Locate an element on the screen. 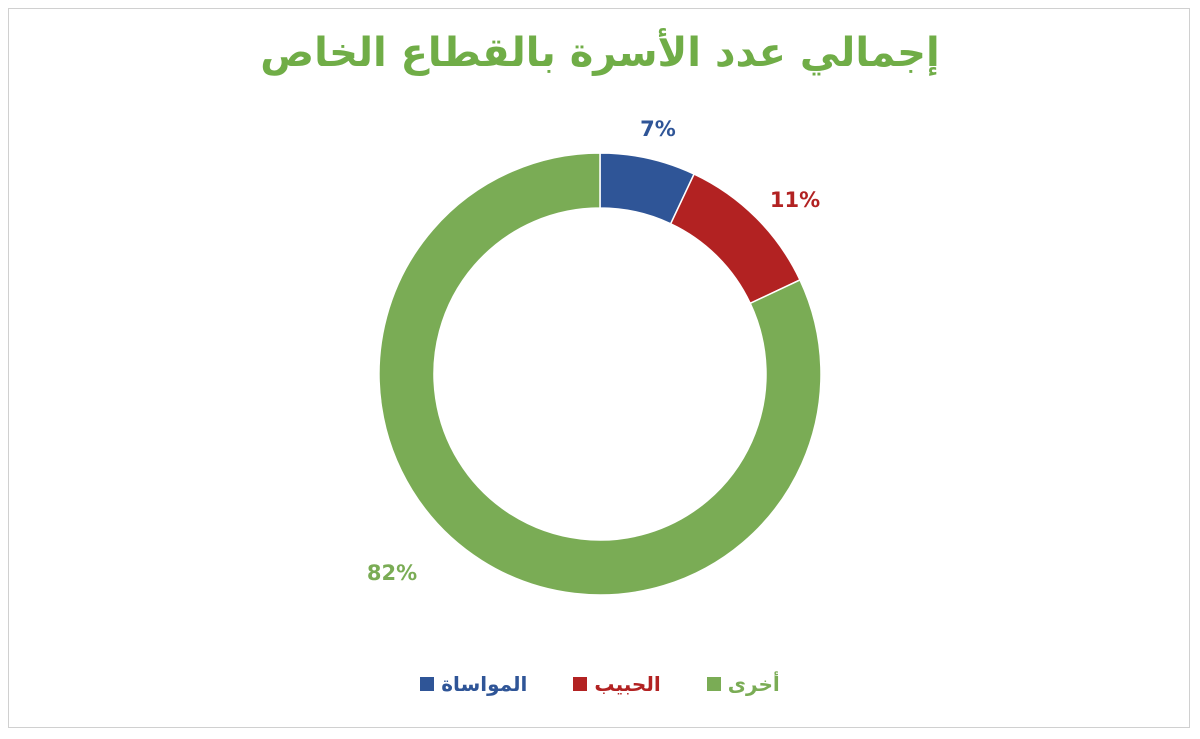 The width and height of the screenshot is (1200, 739). data-label-alhabib: 11% is located at coordinates (795, 200).